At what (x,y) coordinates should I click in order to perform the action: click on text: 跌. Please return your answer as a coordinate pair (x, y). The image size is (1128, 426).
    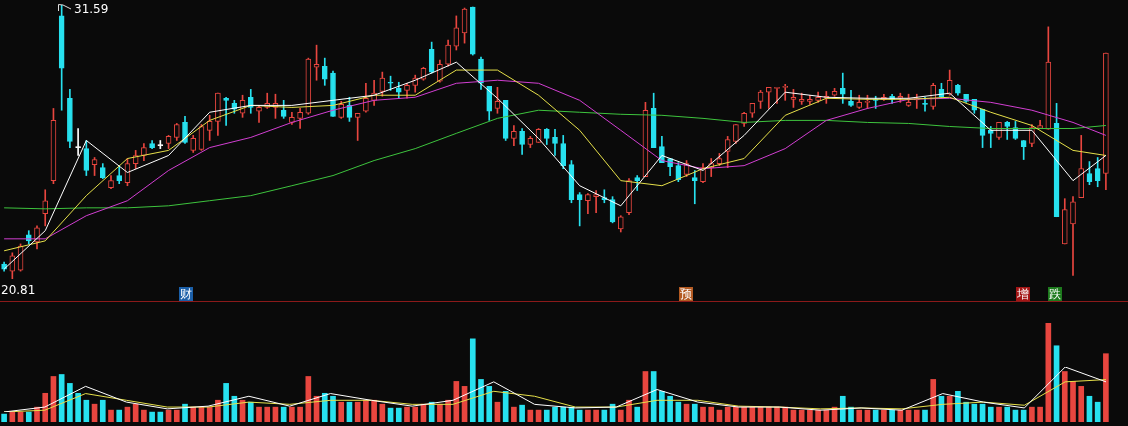
    Looking at the image, I should click on (1055, 294).